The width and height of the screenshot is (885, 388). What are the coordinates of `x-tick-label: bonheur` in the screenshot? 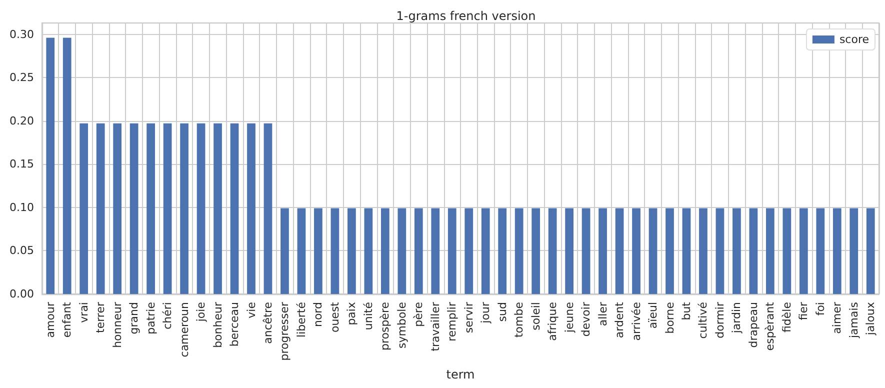 It's located at (217, 325).